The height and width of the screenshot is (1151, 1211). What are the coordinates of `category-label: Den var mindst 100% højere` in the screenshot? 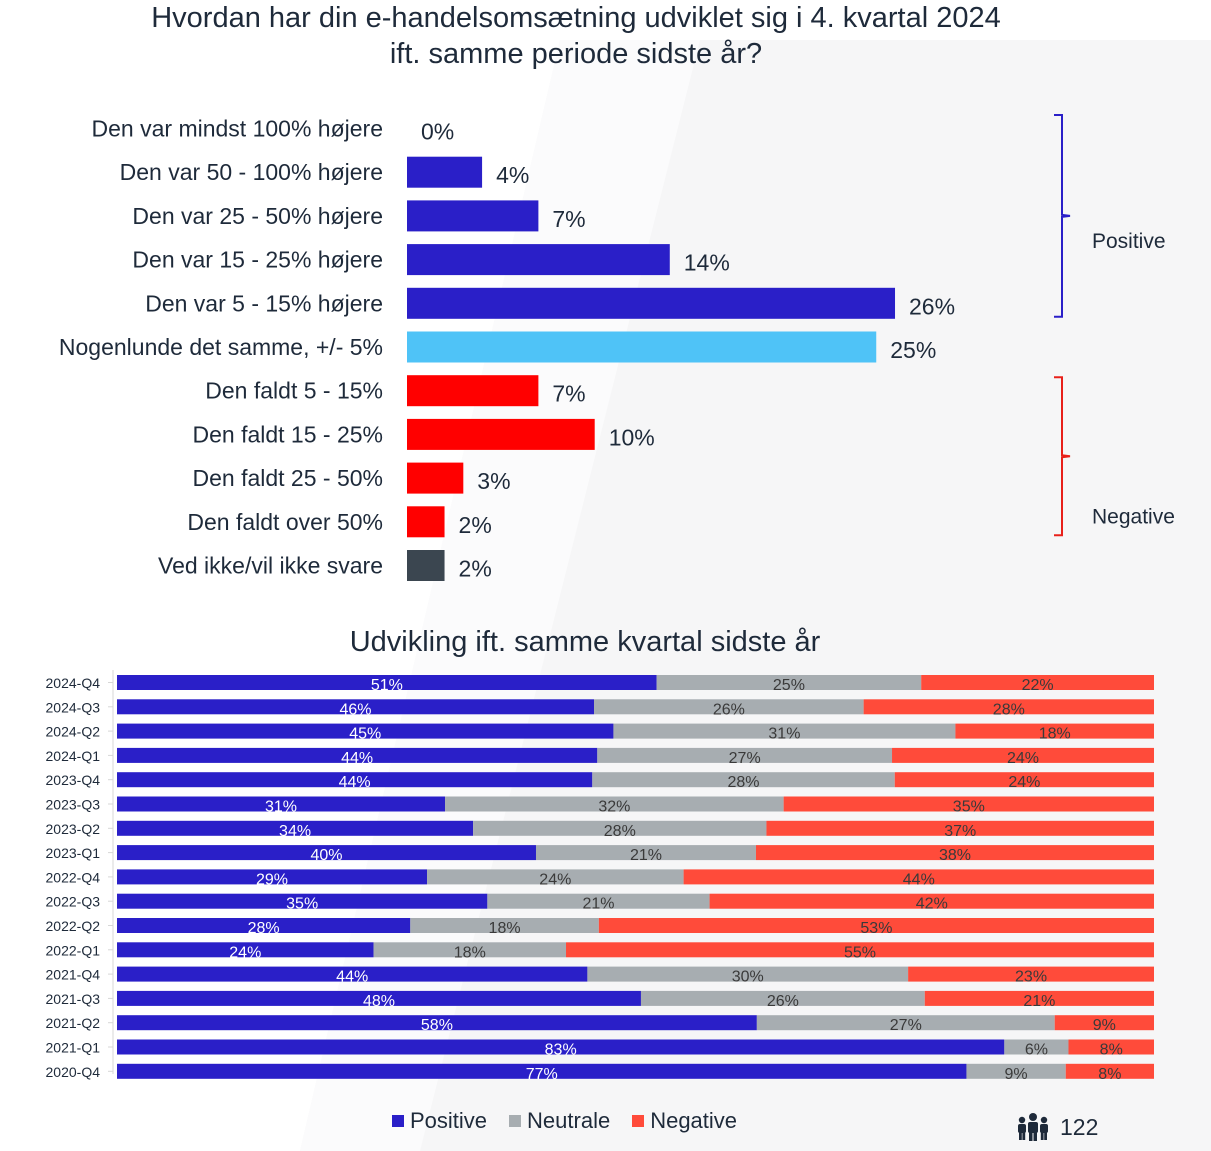 It's located at (237, 129).